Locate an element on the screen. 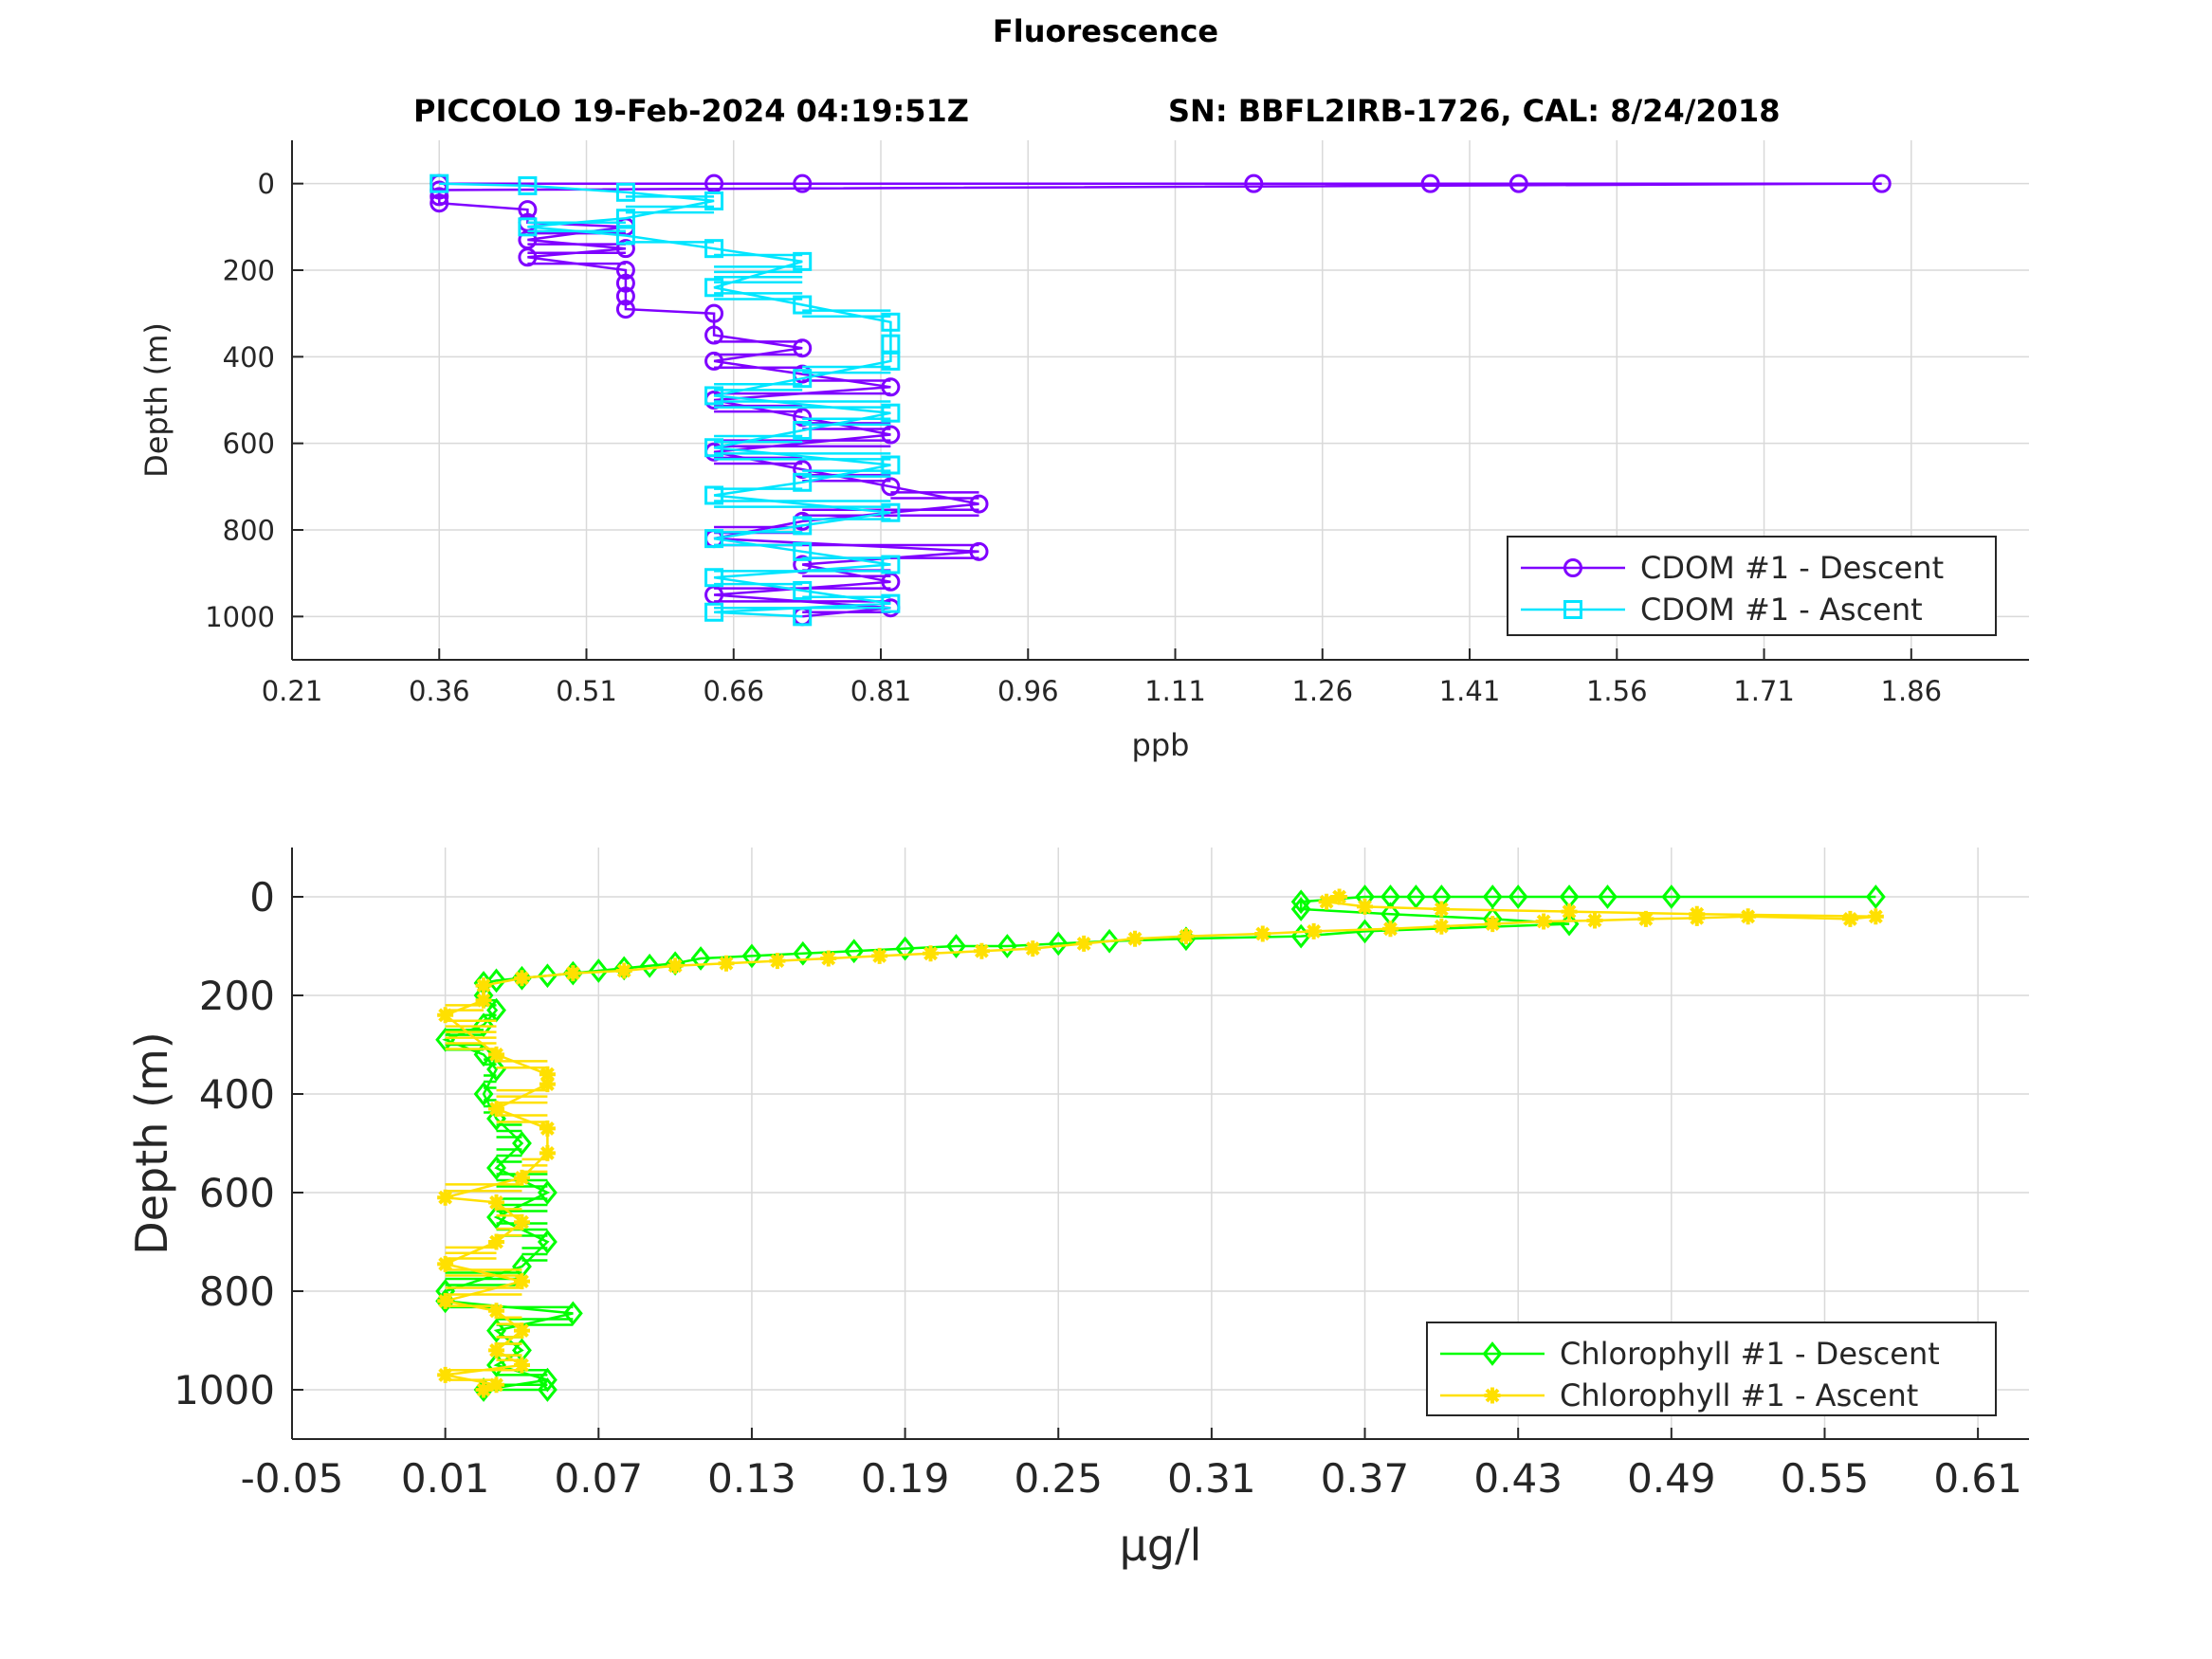 This screenshot has width=2212, height=1659. x-tick-label: 0.21 is located at coordinates (292, 691).